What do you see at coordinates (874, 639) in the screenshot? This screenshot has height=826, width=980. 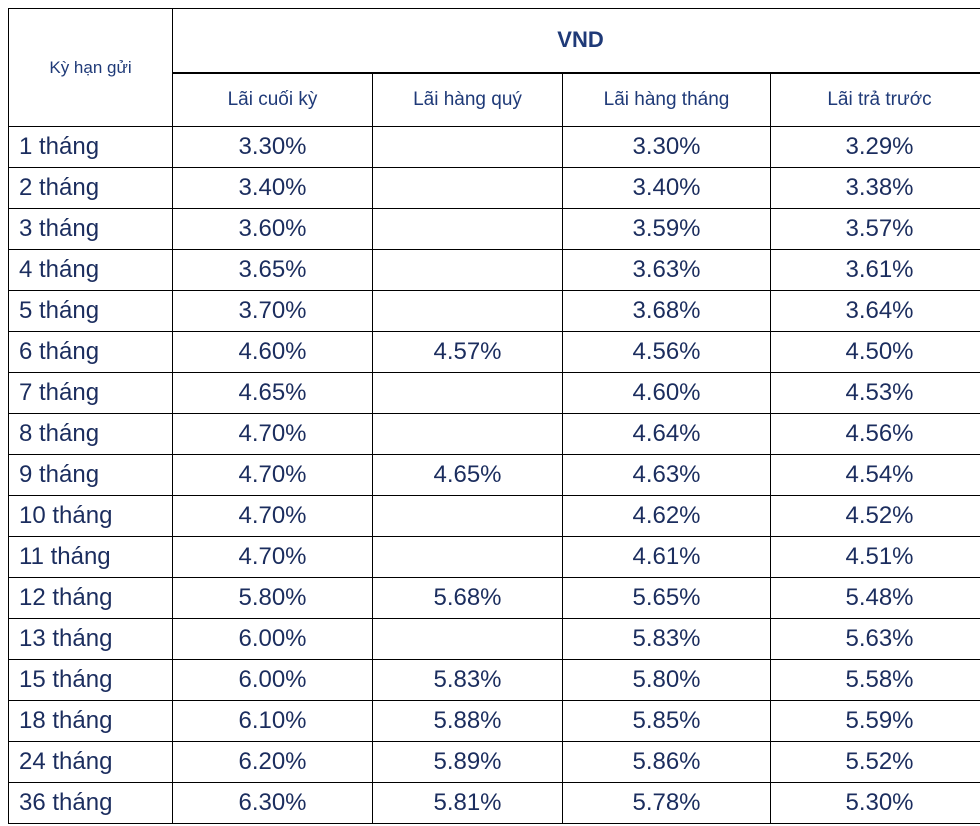 I see `rate-cell: 5.63%` at bounding box center [874, 639].